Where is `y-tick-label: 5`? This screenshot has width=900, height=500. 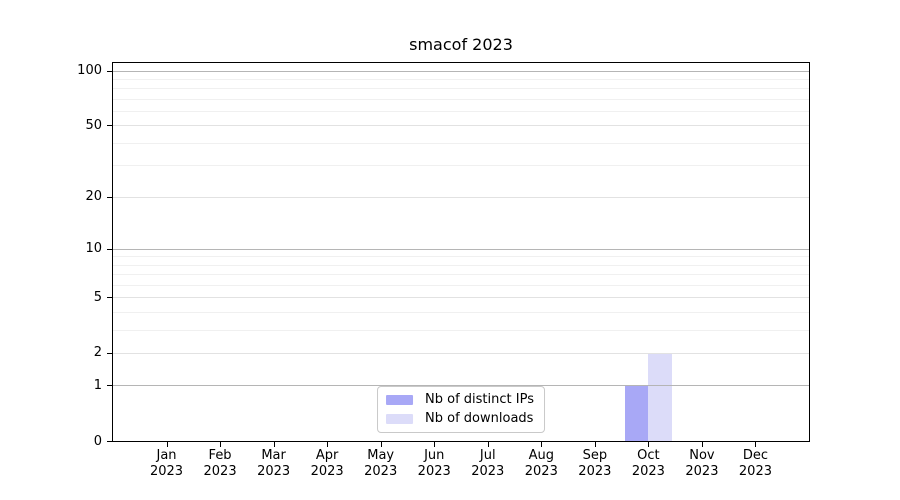 y-tick-label: 5 is located at coordinates (97, 297).